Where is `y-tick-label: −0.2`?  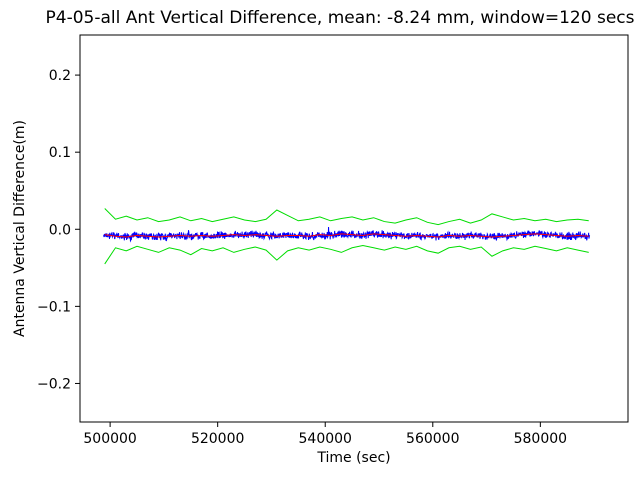 y-tick-label: −0.2 is located at coordinates (54, 384).